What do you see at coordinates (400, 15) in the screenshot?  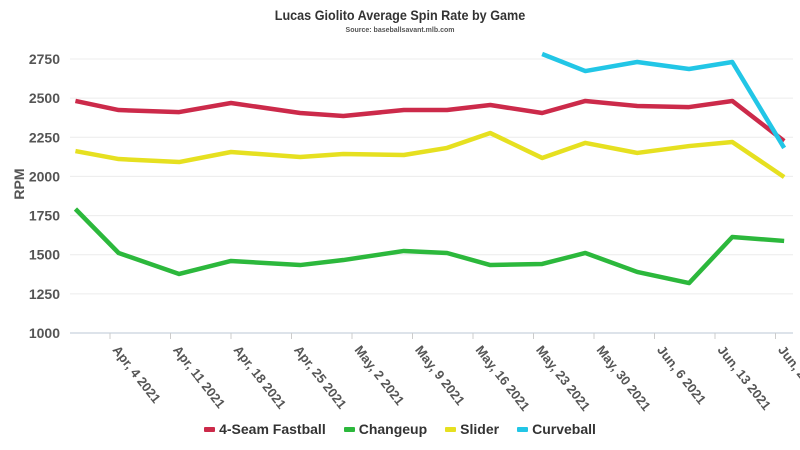 I see `chart-title: Lucas Giolito Average Spin Rate by Game` at bounding box center [400, 15].